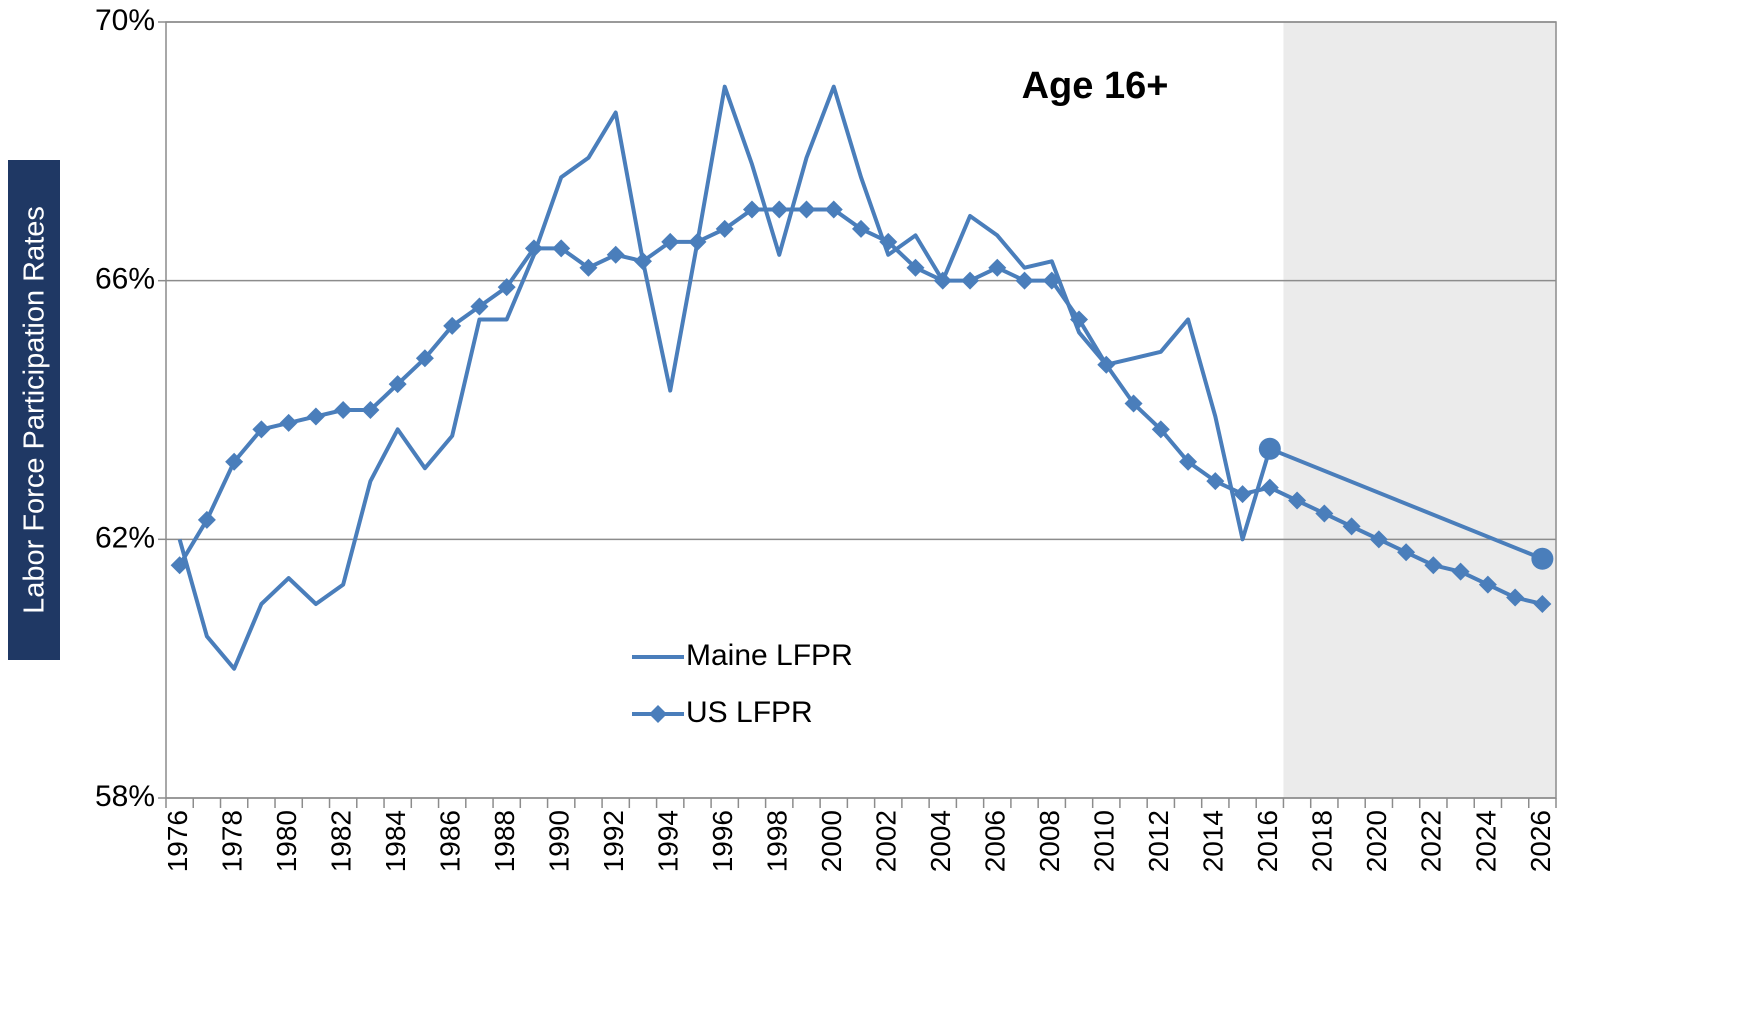  What do you see at coordinates (613, 841) in the screenshot?
I see `x-tick-label: 1992` at bounding box center [613, 841].